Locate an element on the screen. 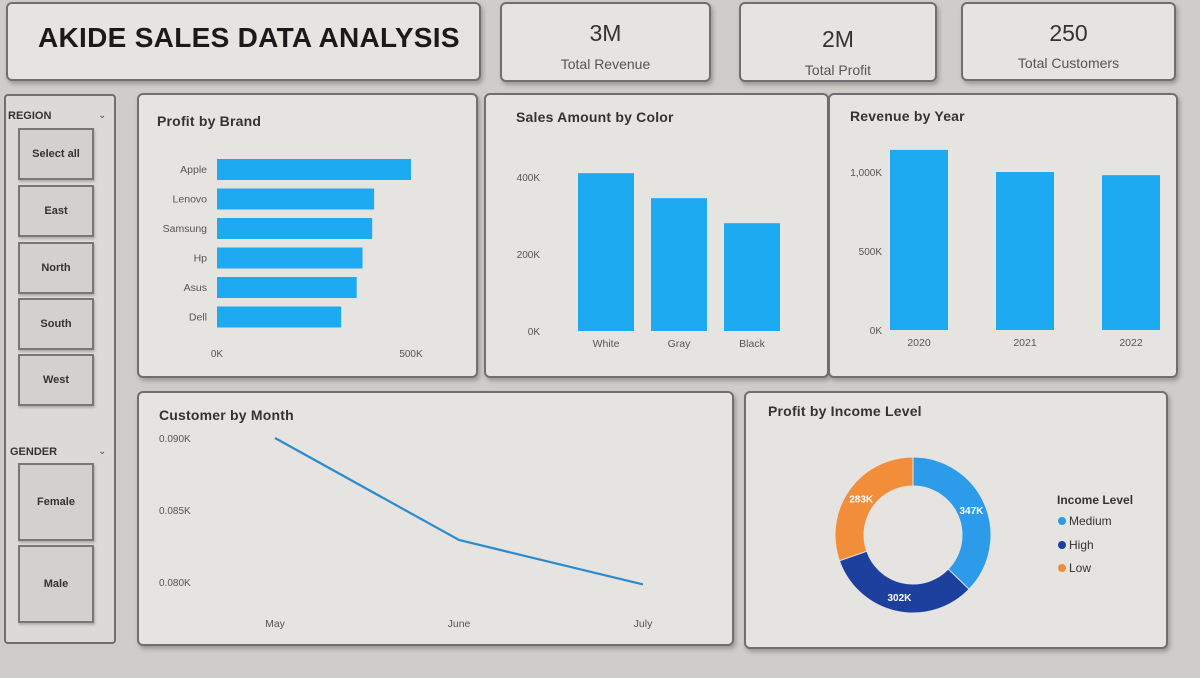 This screenshot has width=1200, height=678. kpi-total-revenue: 3M Total Revenue is located at coordinates (605, 42).